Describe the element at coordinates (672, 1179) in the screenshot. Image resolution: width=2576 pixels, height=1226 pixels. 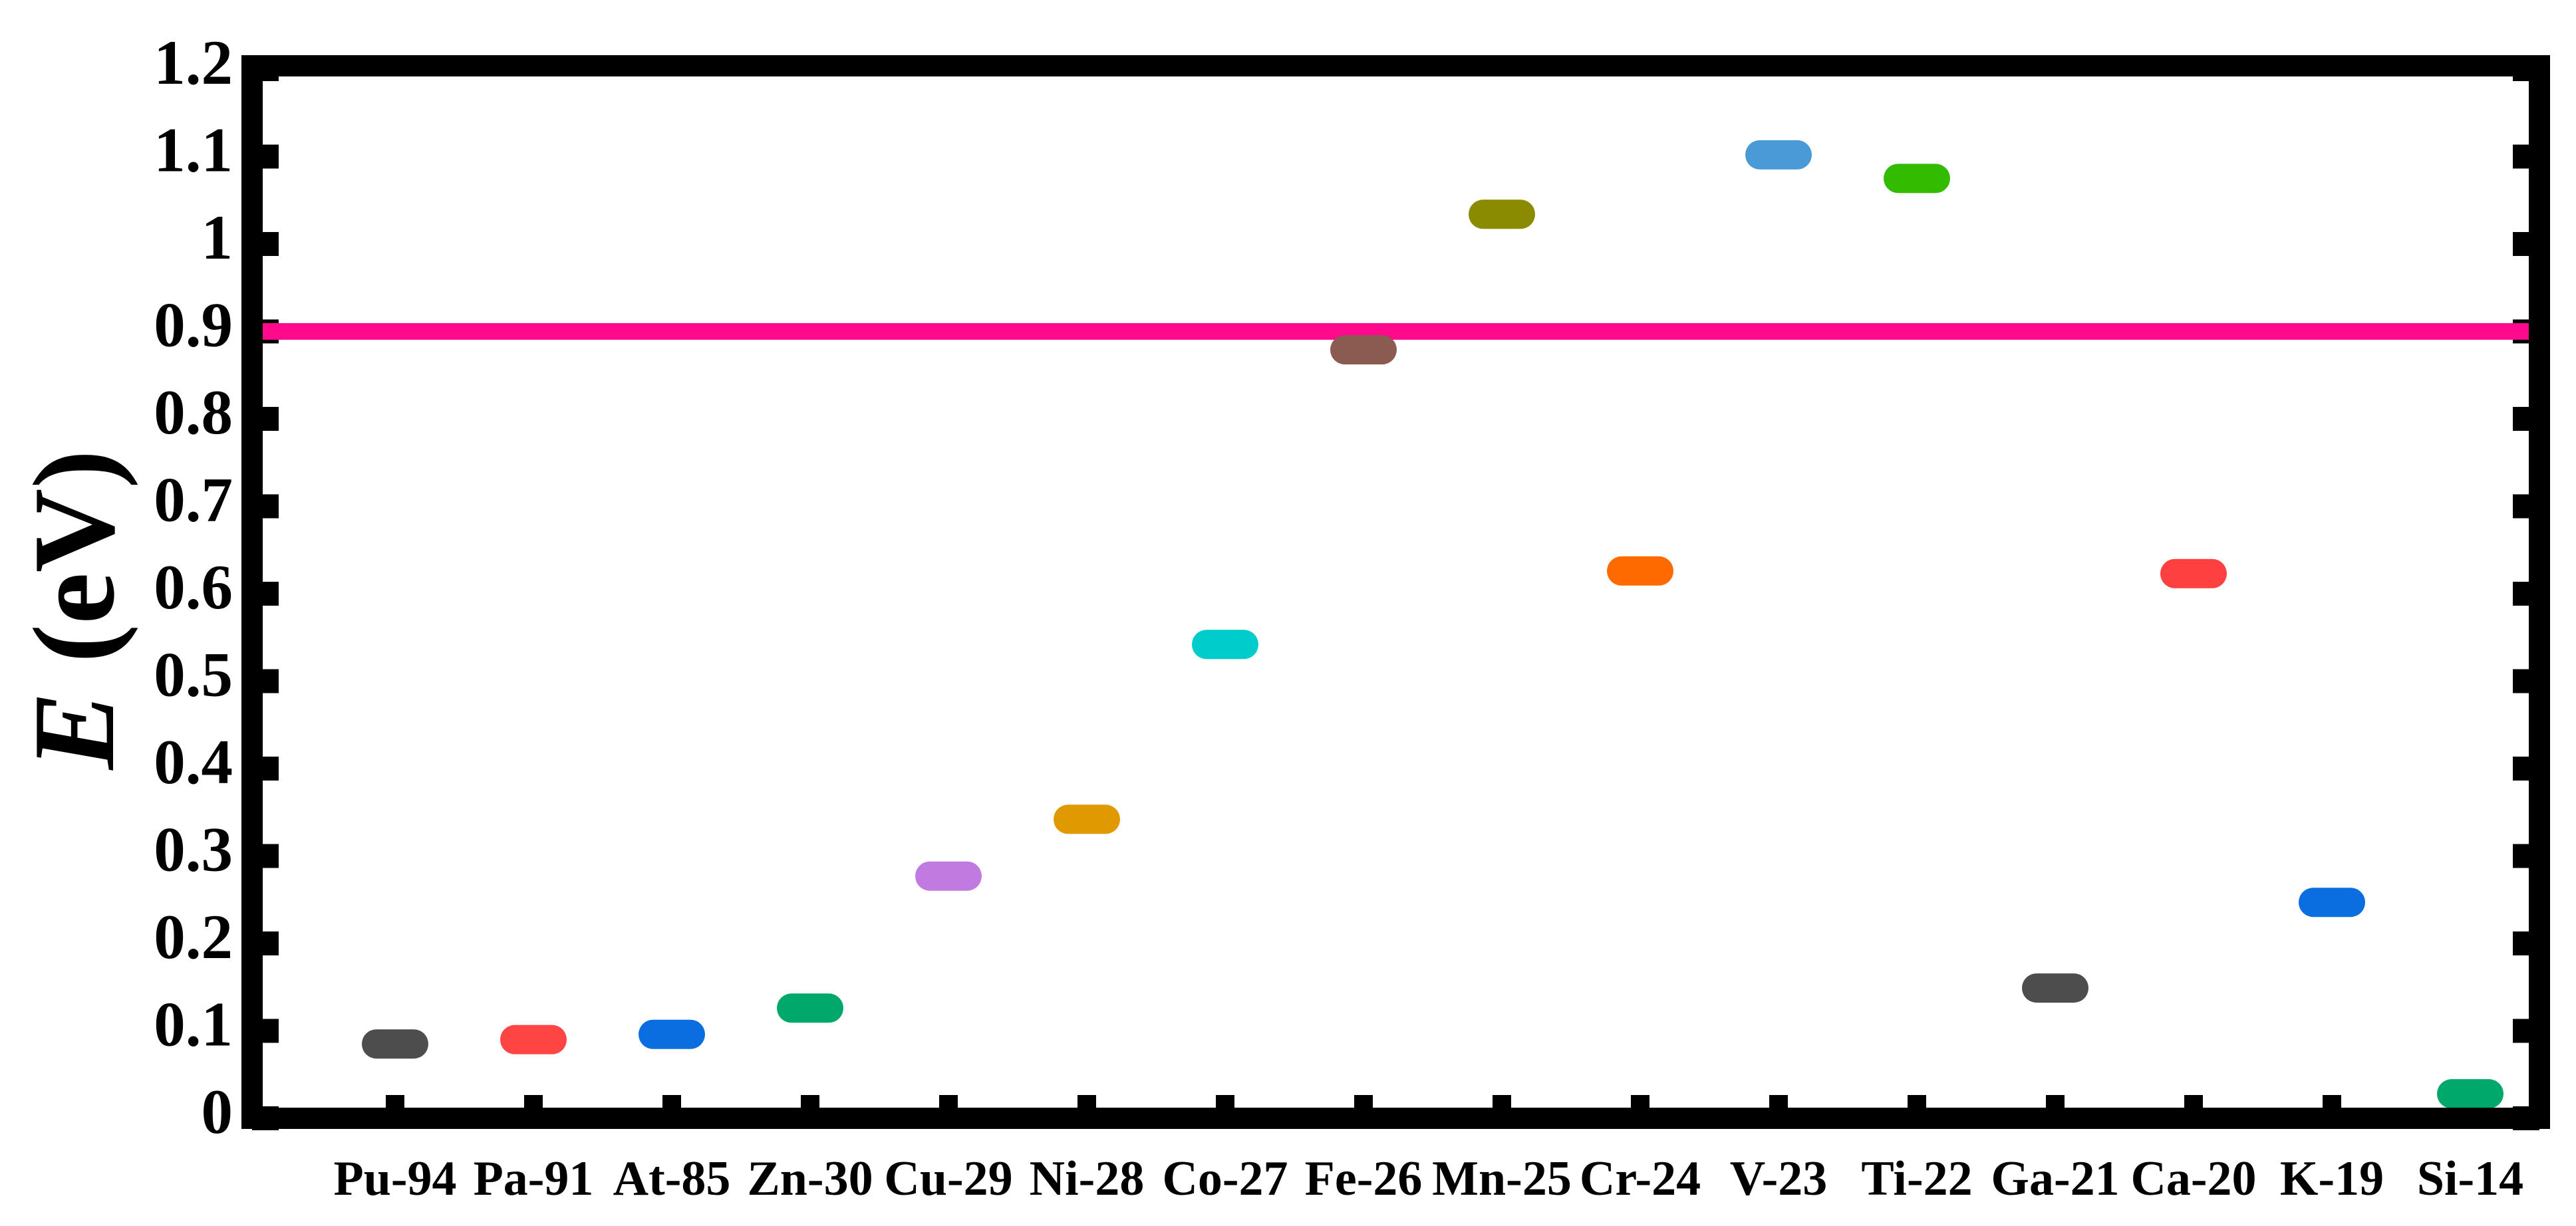
I see `x-tick-label: At-85` at that location.